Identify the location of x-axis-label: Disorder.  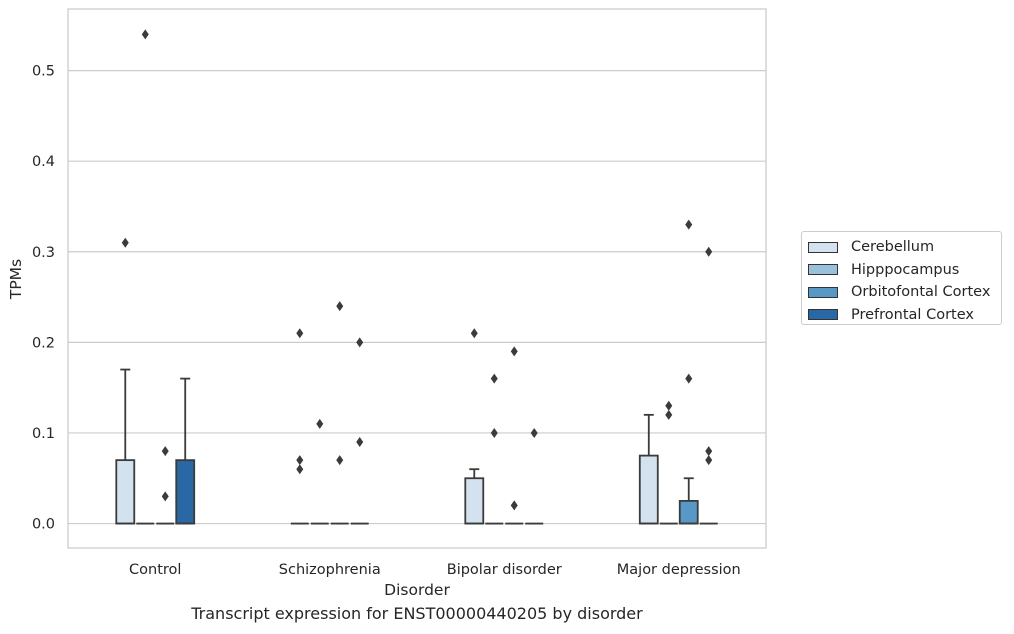
(417, 590).